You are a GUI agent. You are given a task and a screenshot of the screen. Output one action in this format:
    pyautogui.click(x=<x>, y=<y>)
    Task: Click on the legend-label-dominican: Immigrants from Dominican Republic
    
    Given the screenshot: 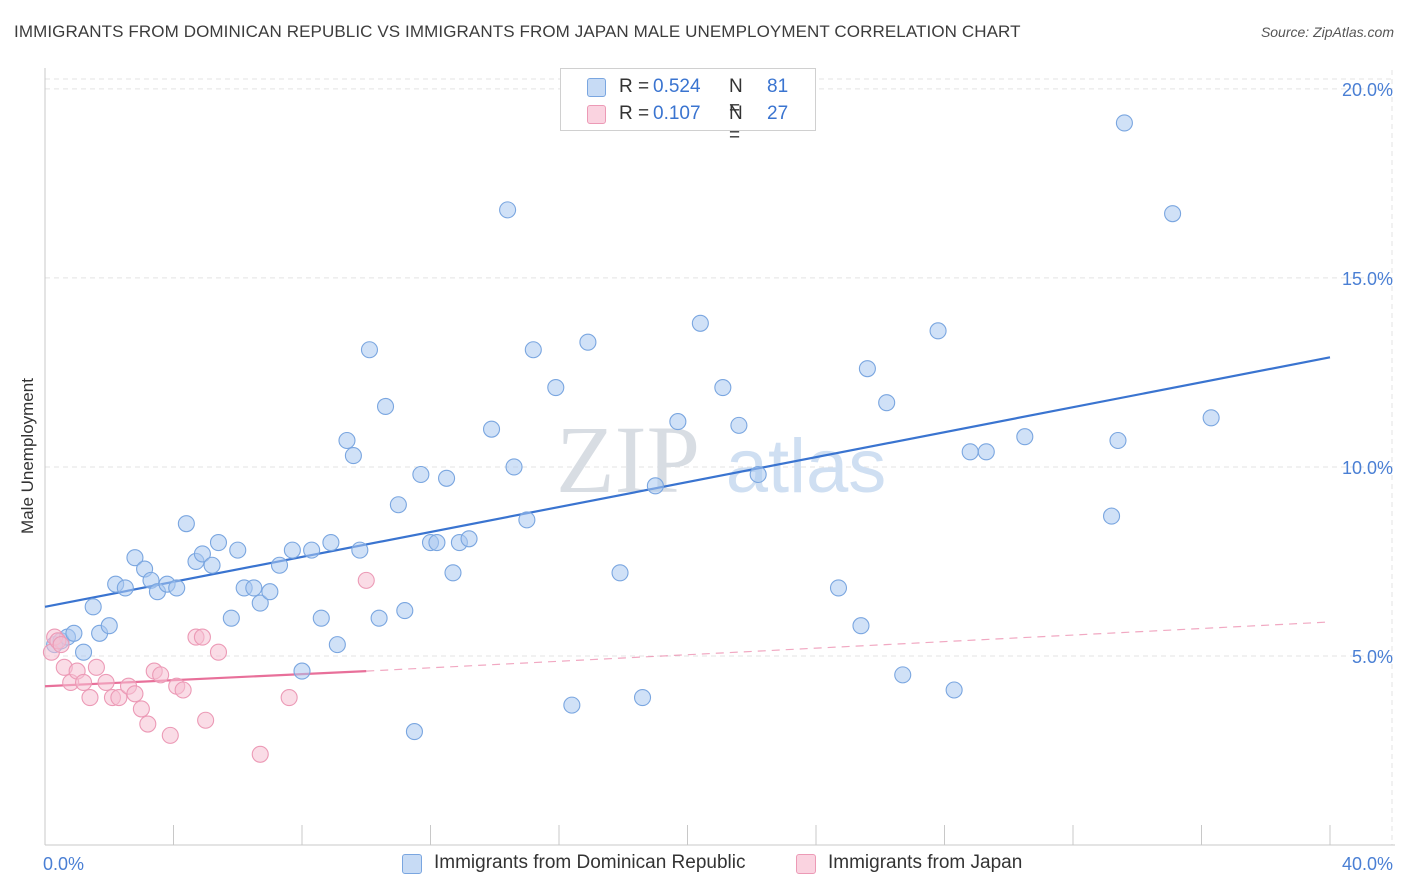 What is the action you would take?
    pyautogui.click(x=590, y=862)
    